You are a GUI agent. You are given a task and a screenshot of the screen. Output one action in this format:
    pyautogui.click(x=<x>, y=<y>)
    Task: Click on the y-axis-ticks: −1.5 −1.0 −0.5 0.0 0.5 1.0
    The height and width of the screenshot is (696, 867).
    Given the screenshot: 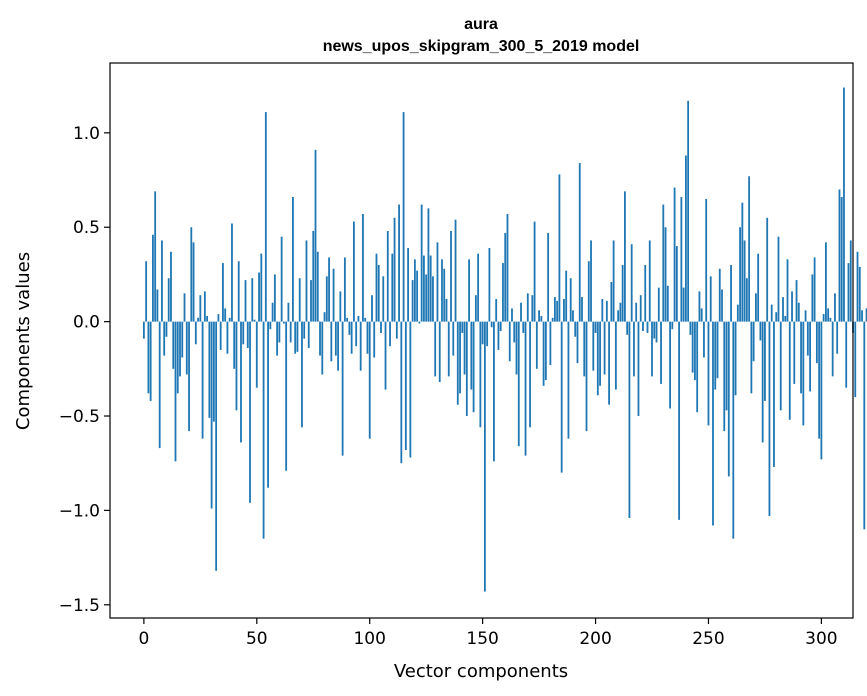 What is the action you would take?
    pyautogui.click(x=84, y=370)
    